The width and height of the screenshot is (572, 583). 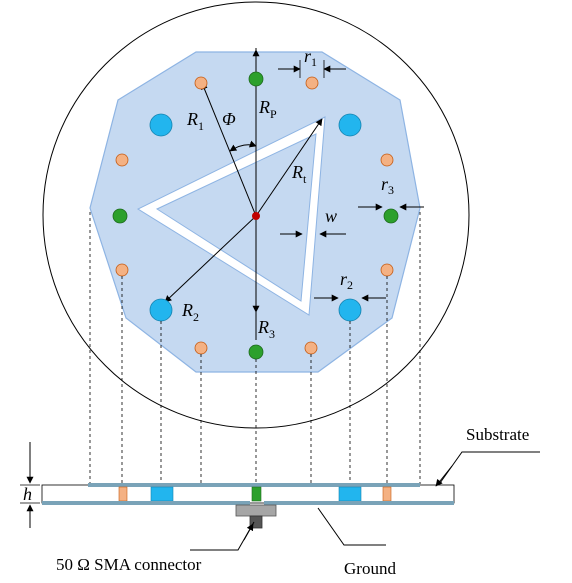 What do you see at coordinates (310, 57) in the screenshot?
I see `label-r1: r1` at bounding box center [310, 57].